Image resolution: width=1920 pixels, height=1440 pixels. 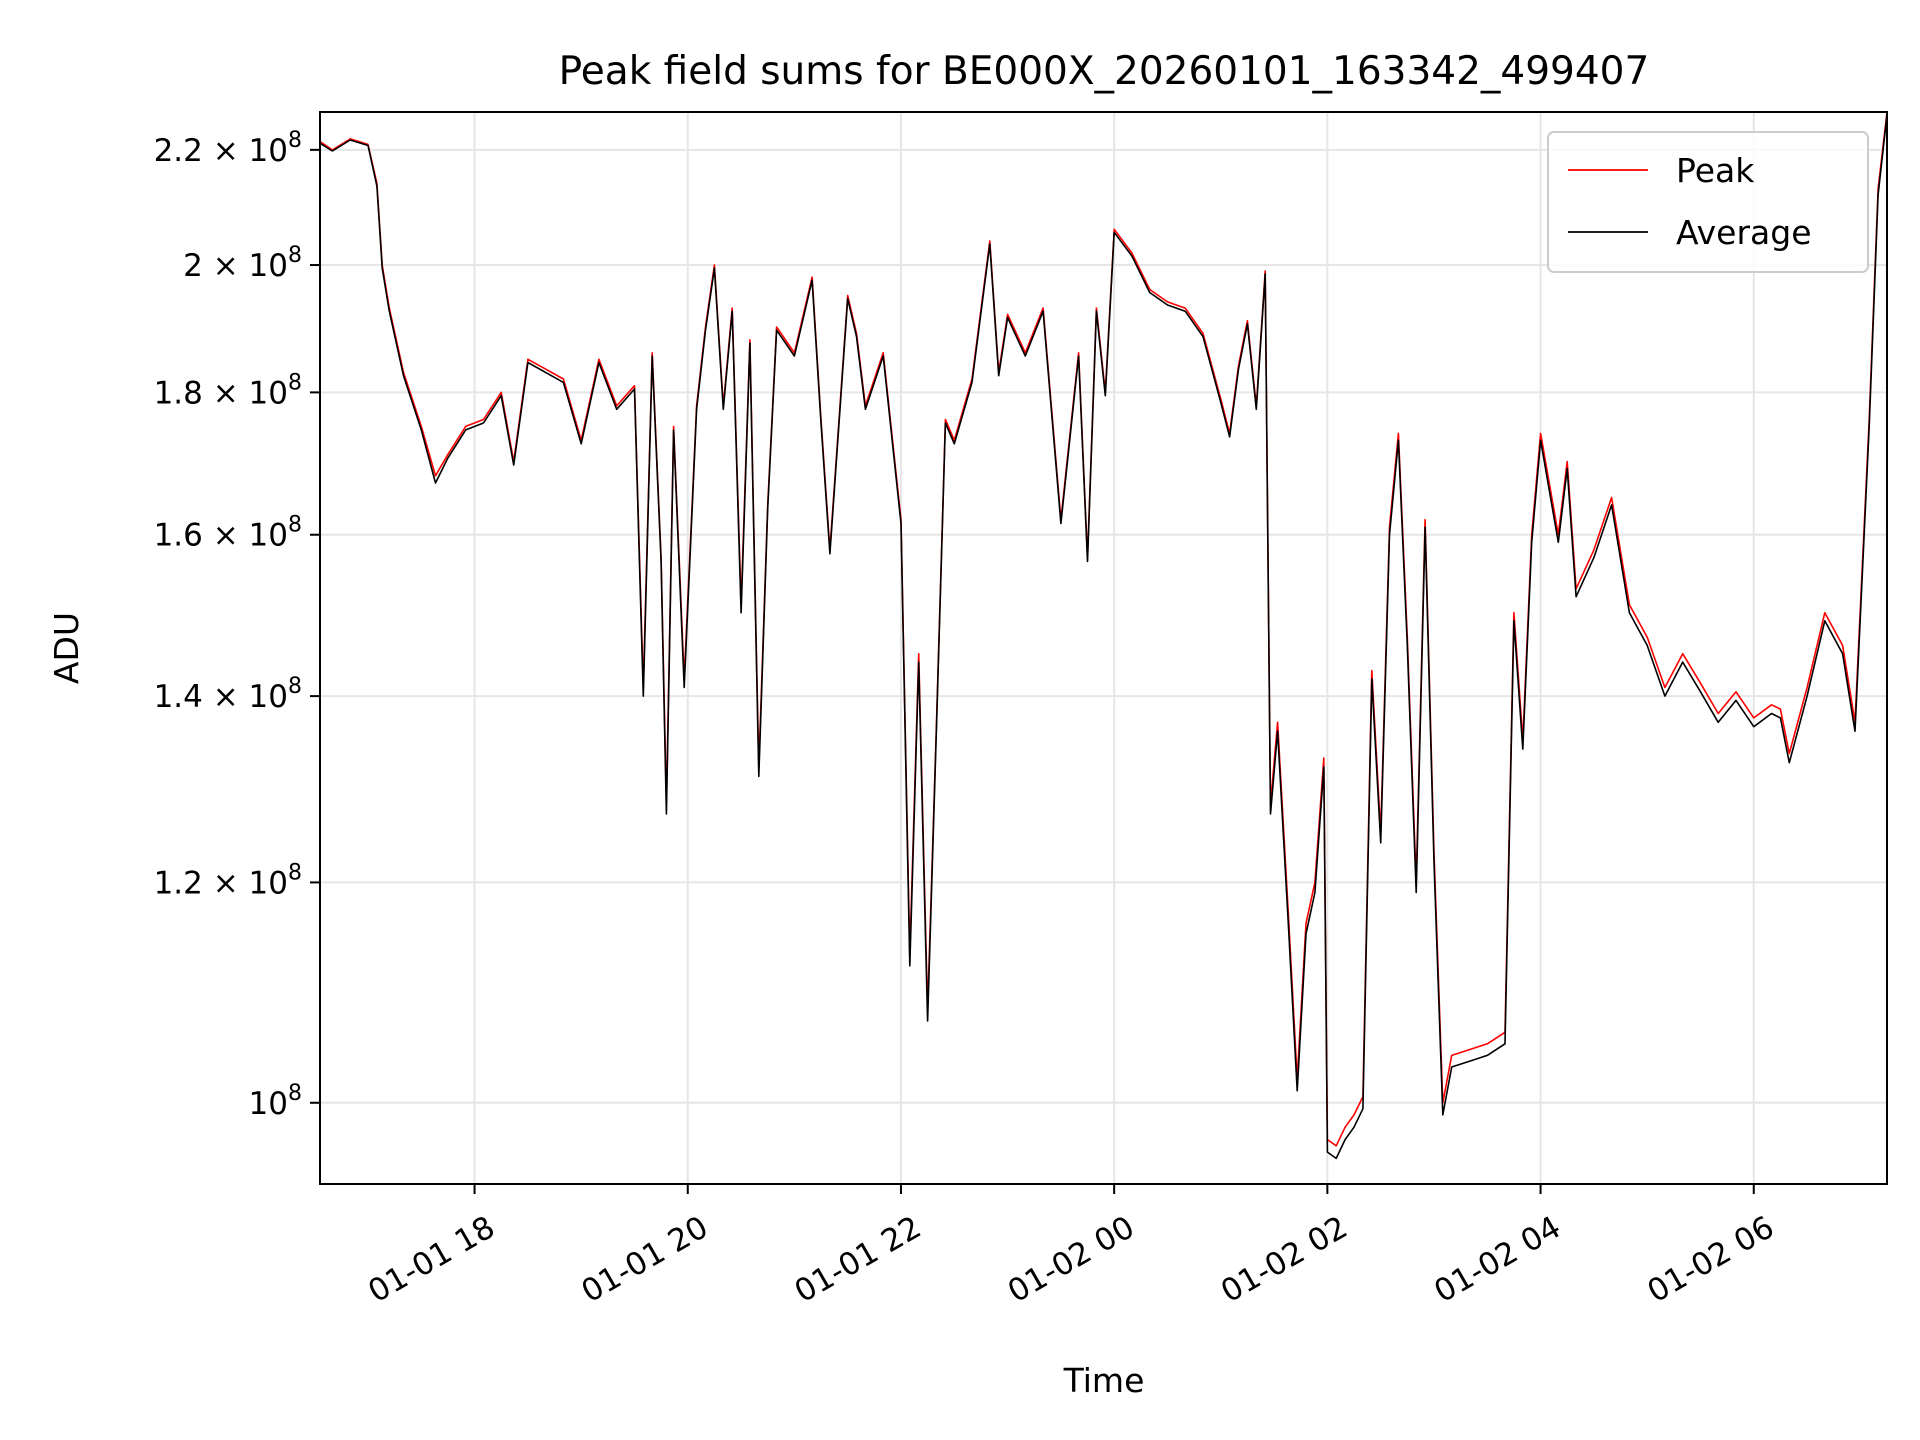 I want to click on y-tick-mantissa: 1.2 × 10, so click(x=221, y=883).